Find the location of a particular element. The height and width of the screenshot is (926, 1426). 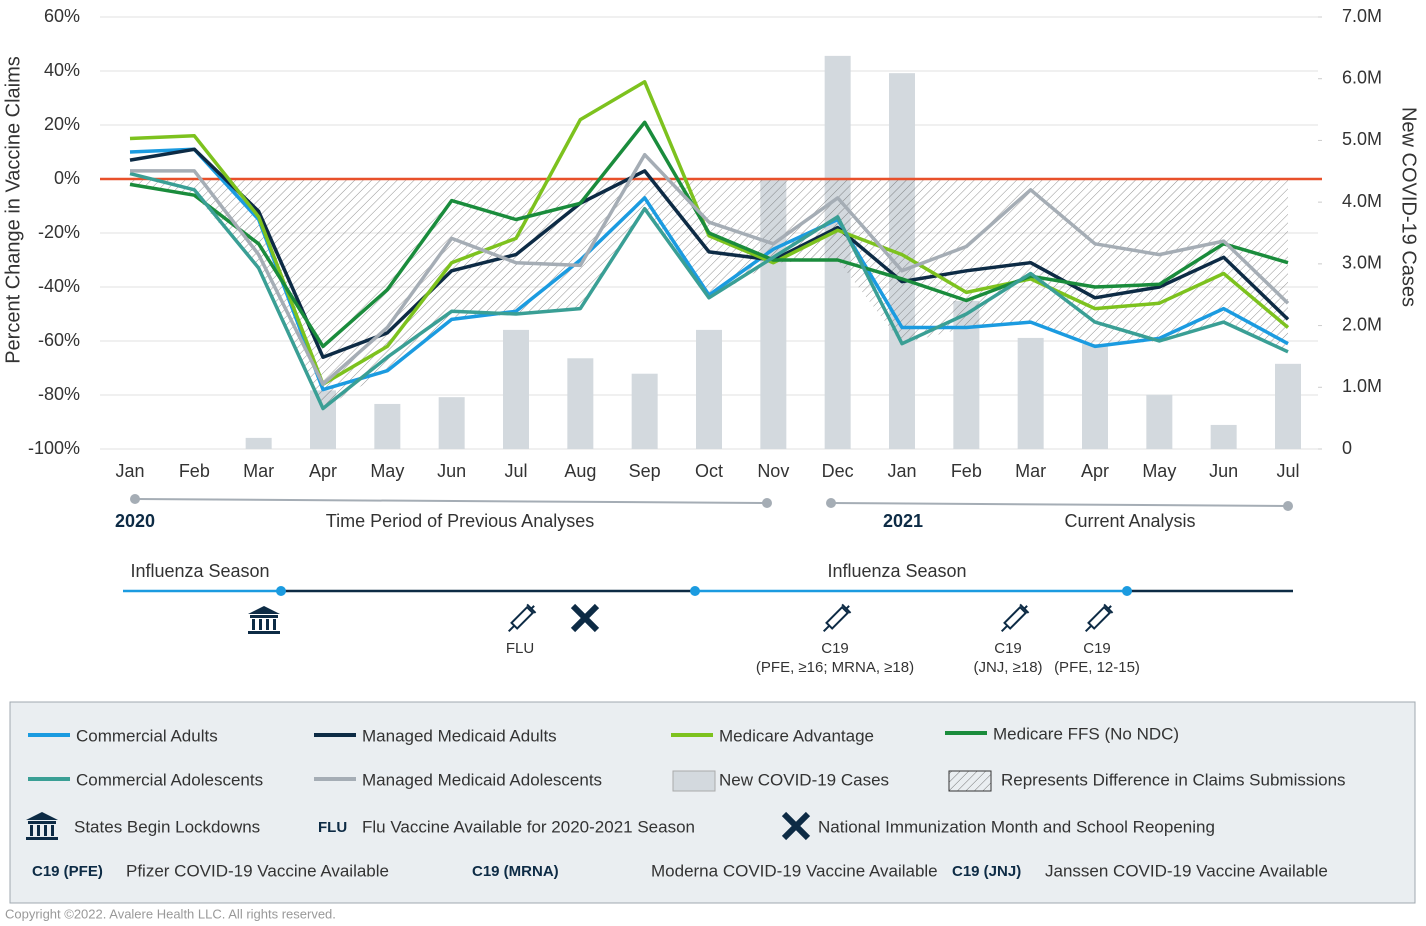

y2-tick-label: 6.0M is located at coordinates (1362, 77).